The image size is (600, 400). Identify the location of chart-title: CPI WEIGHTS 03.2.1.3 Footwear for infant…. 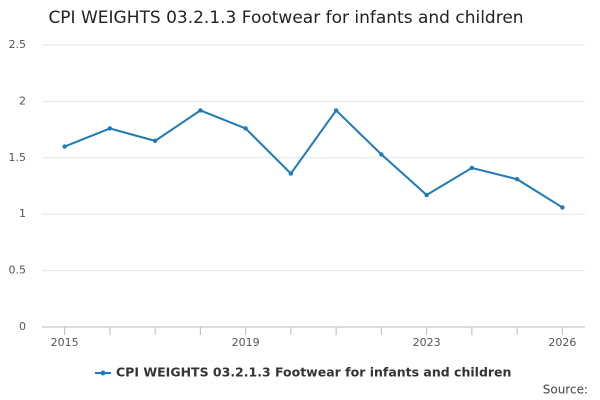
(285, 18).